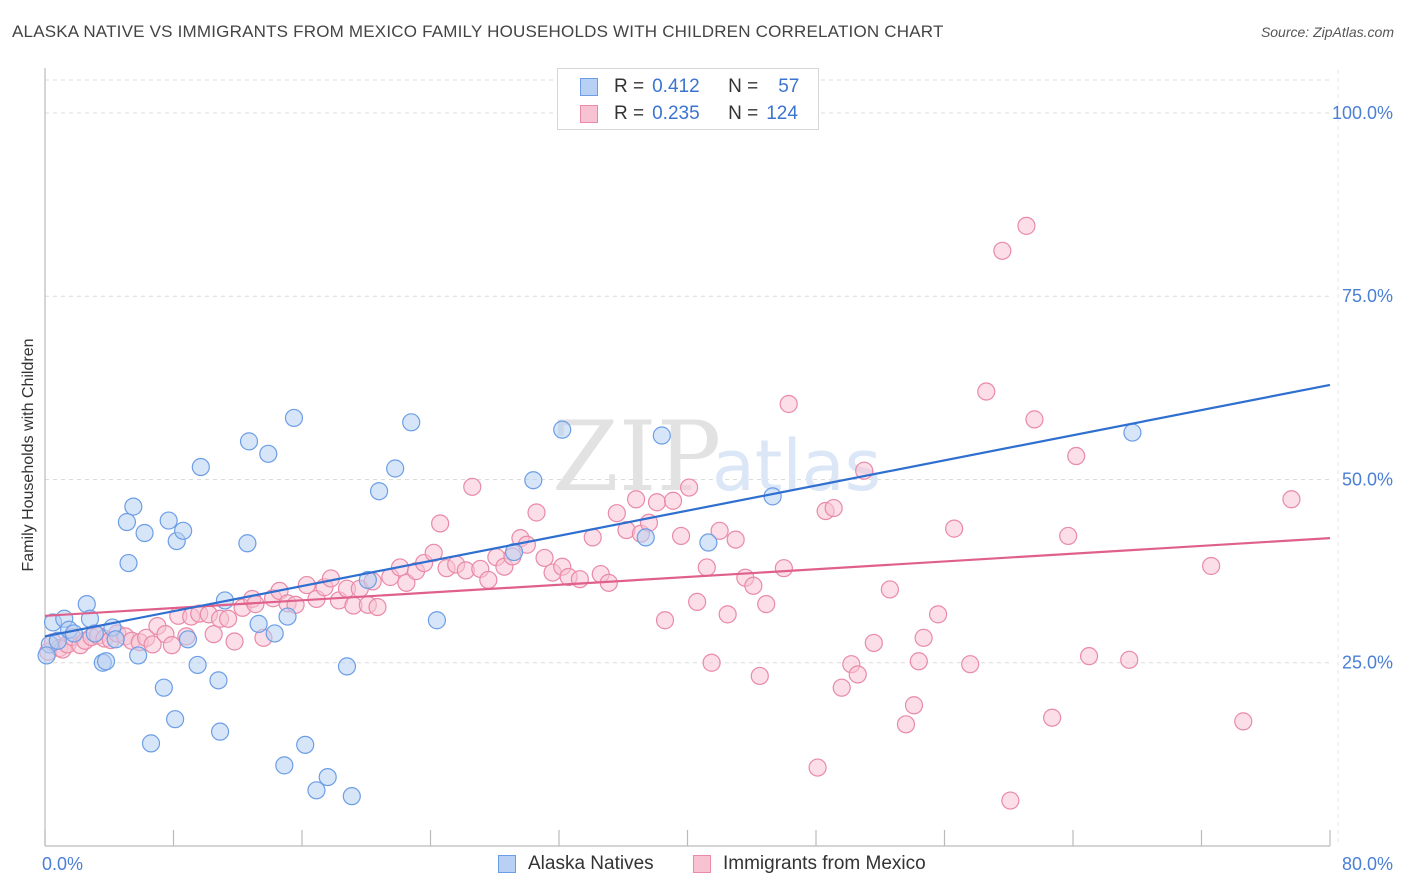 The image size is (1406, 892). I want to click on legend-row-immigrants-from-mexico: R = 0.235 N = 124, so click(689, 114).